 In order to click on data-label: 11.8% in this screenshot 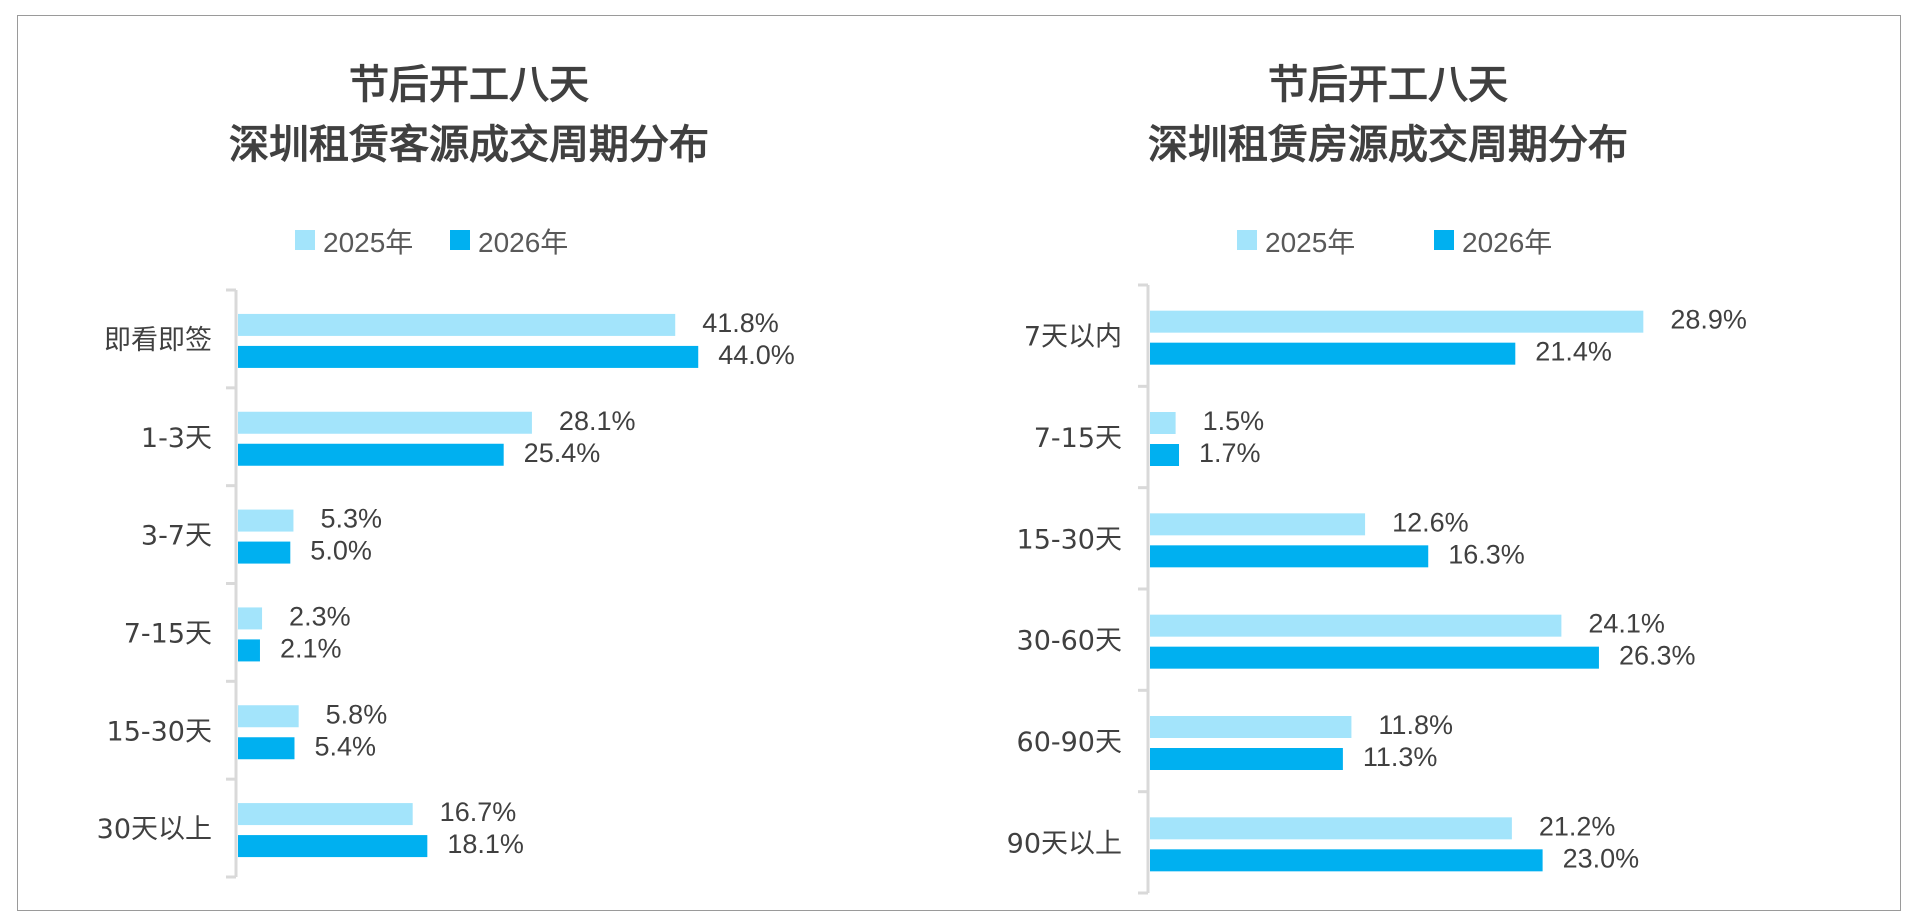, I will do `click(1415, 725)`.